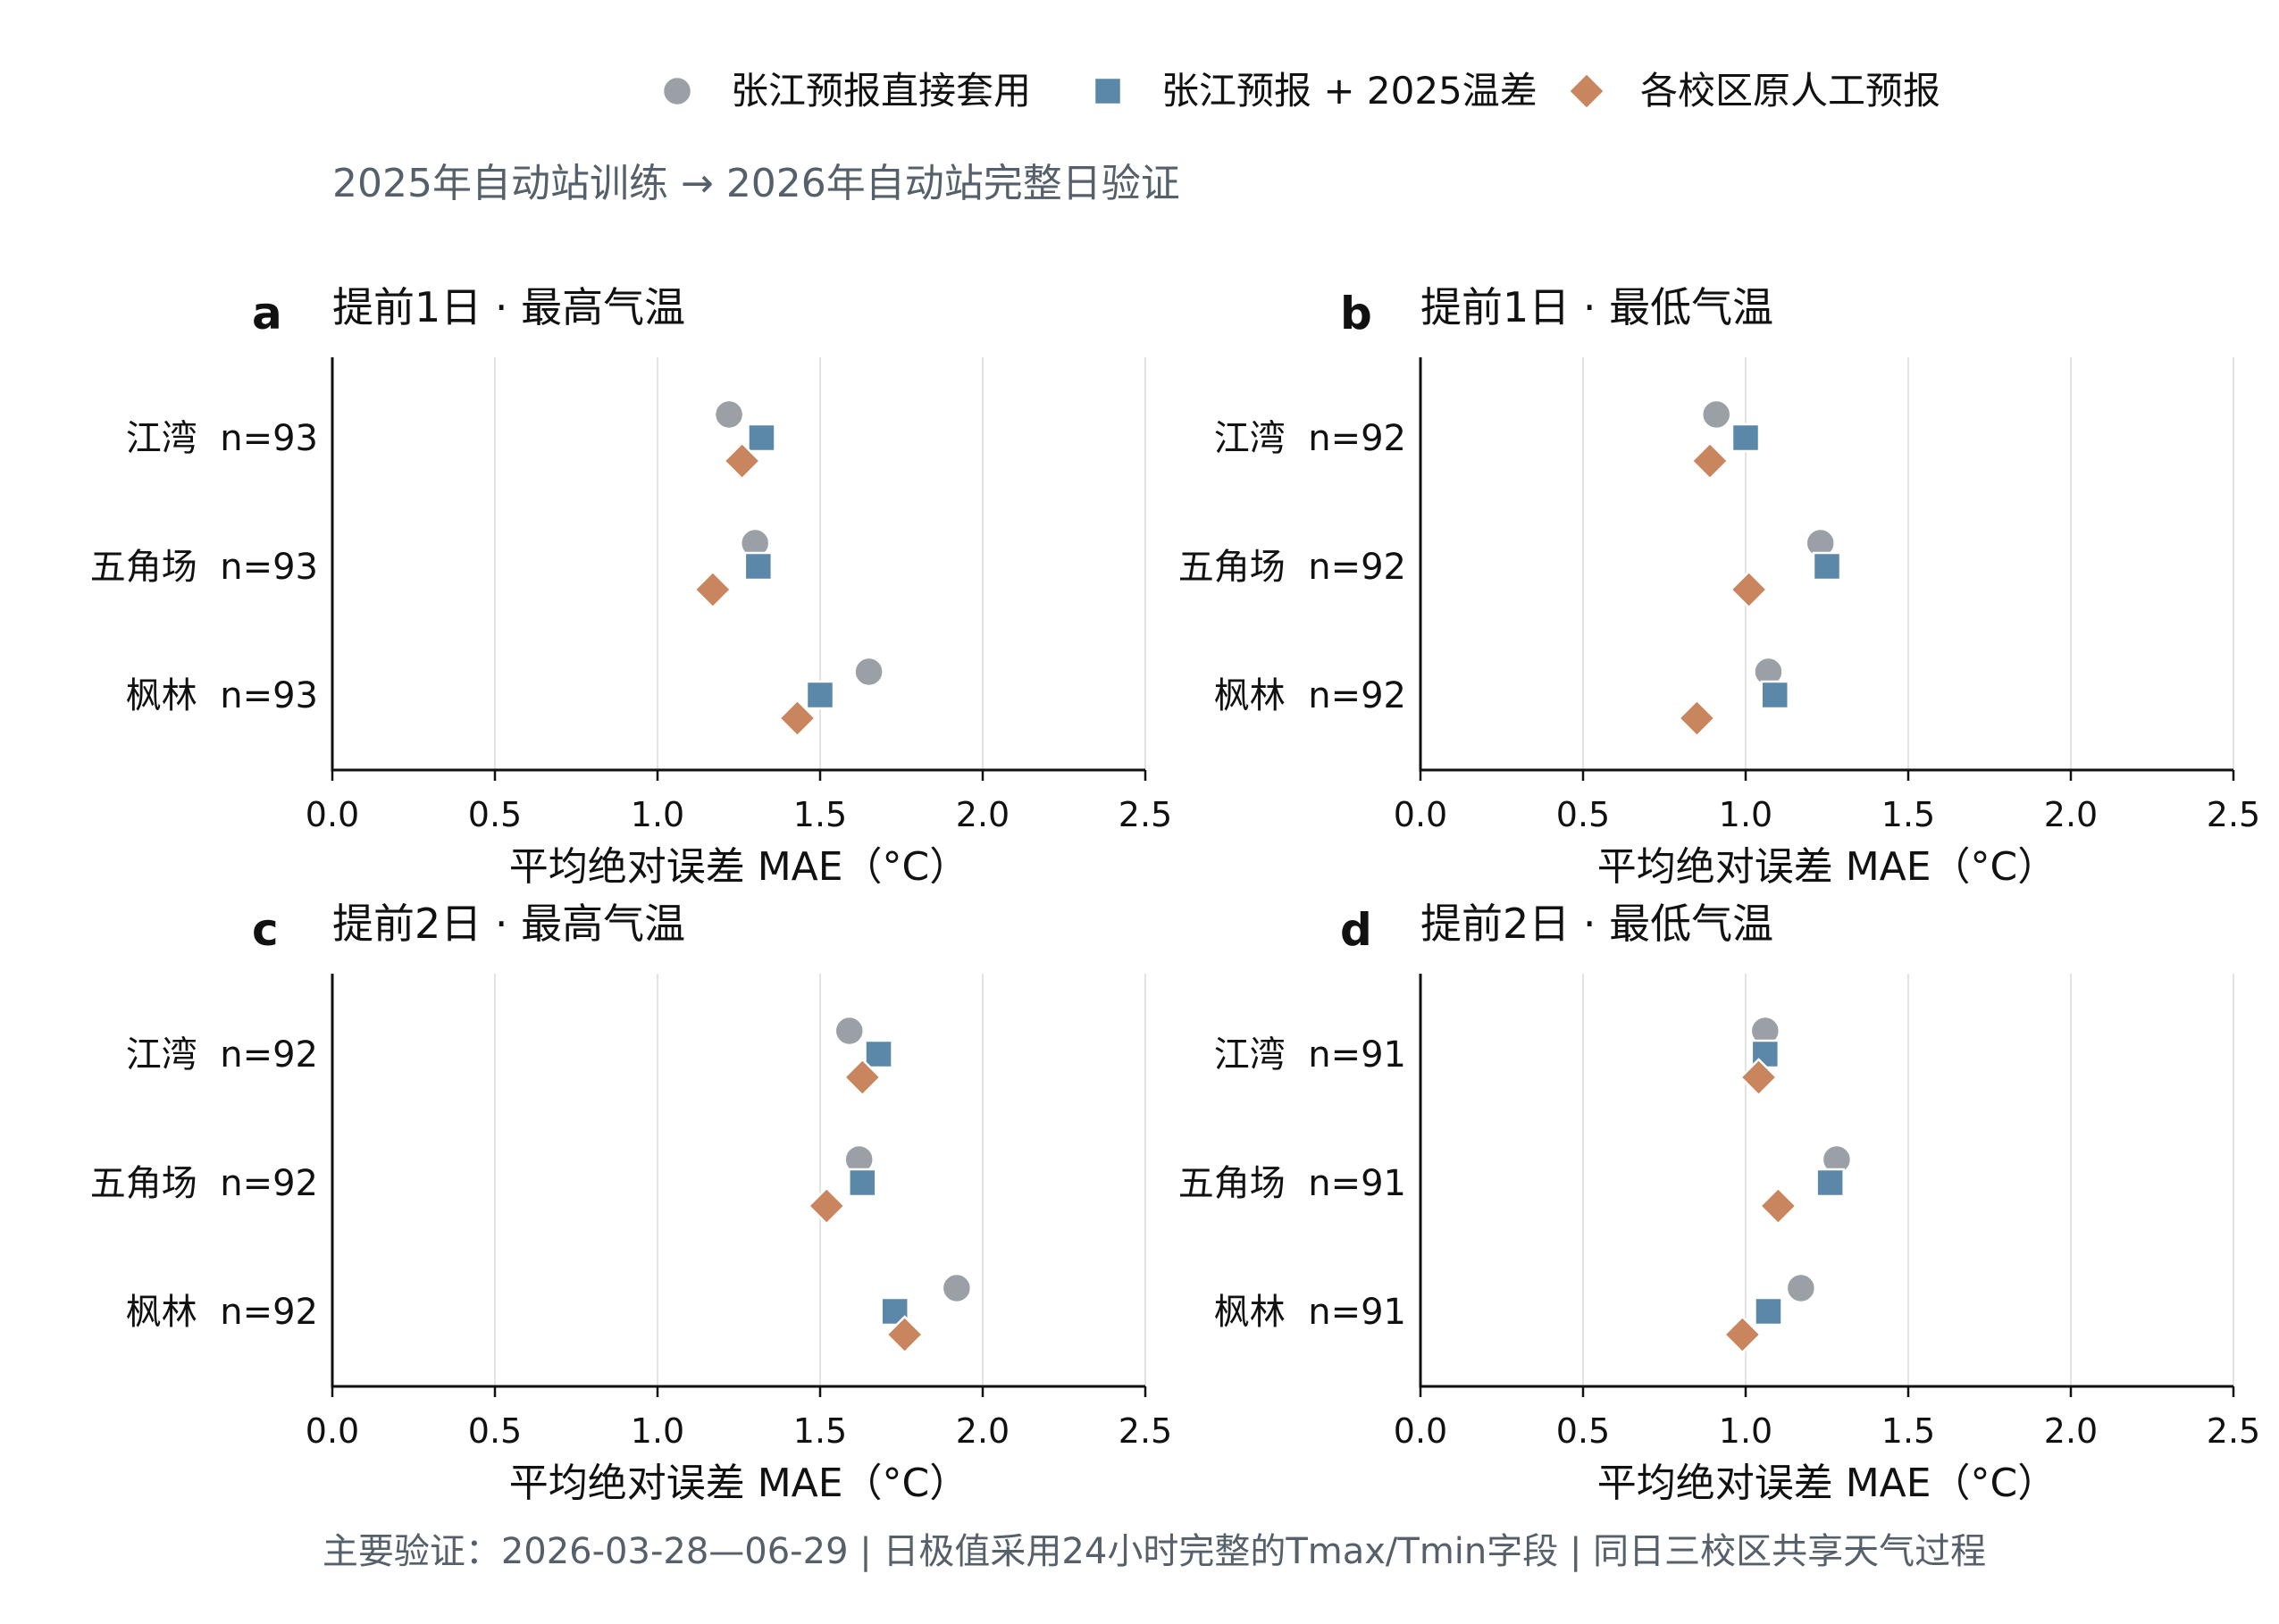  Describe the element at coordinates (881, 91) in the screenshot. I see `legend-label: 张江预报直接套用` at that location.